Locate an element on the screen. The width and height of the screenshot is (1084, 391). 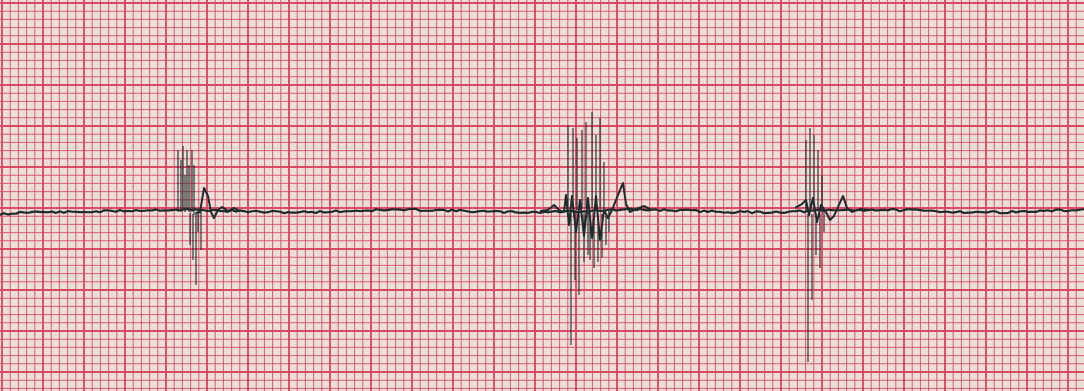
beat-2-spikes is located at coordinates (588, 228).